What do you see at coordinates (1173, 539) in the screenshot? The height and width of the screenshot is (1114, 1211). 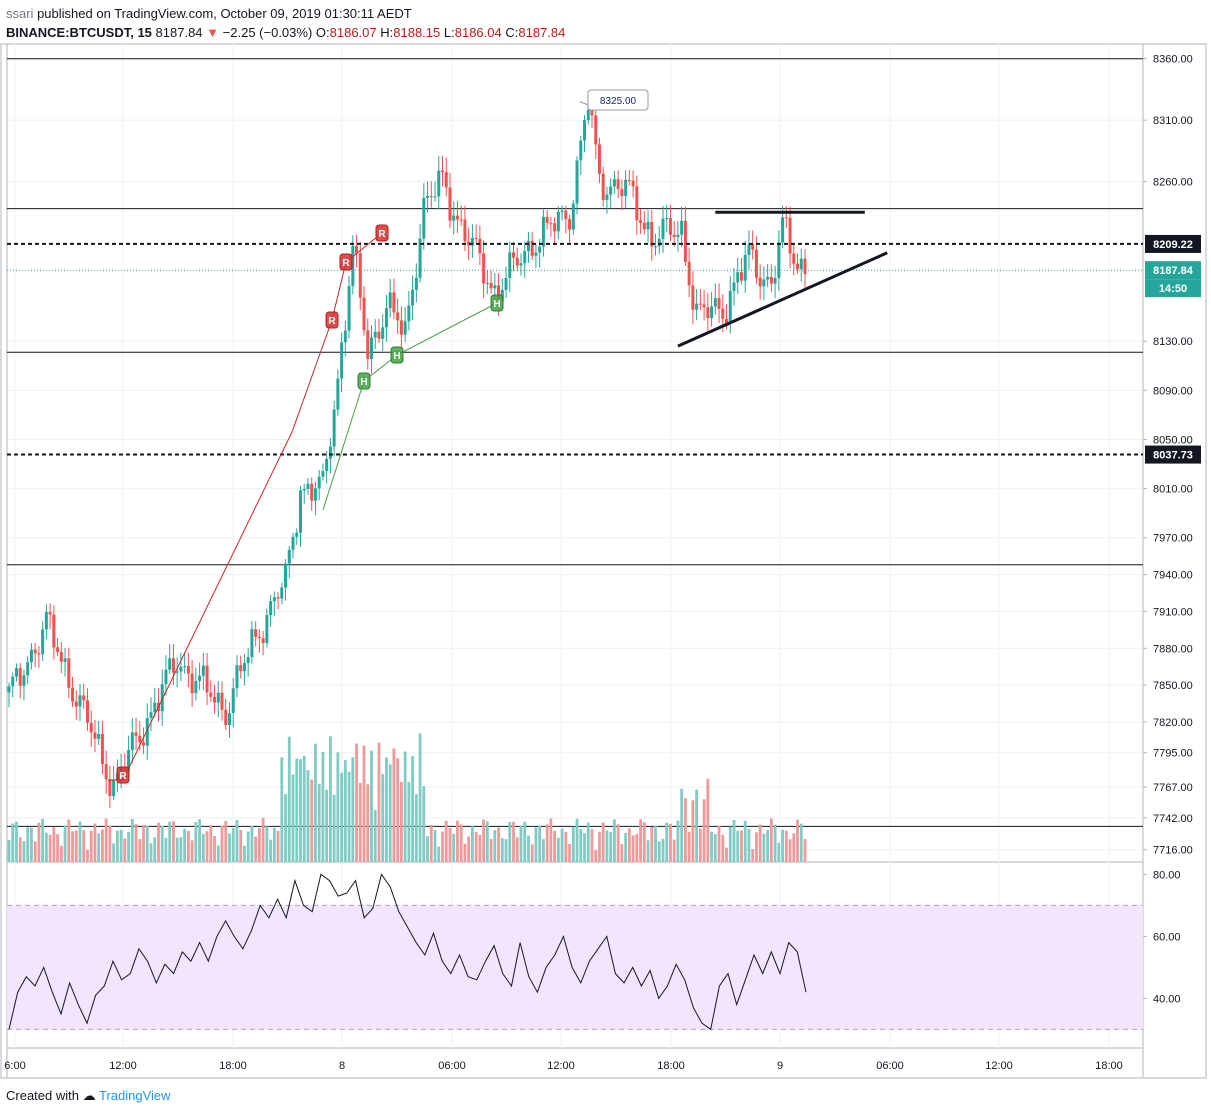 I see `y-tick-label: 7970.00` at bounding box center [1173, 539].